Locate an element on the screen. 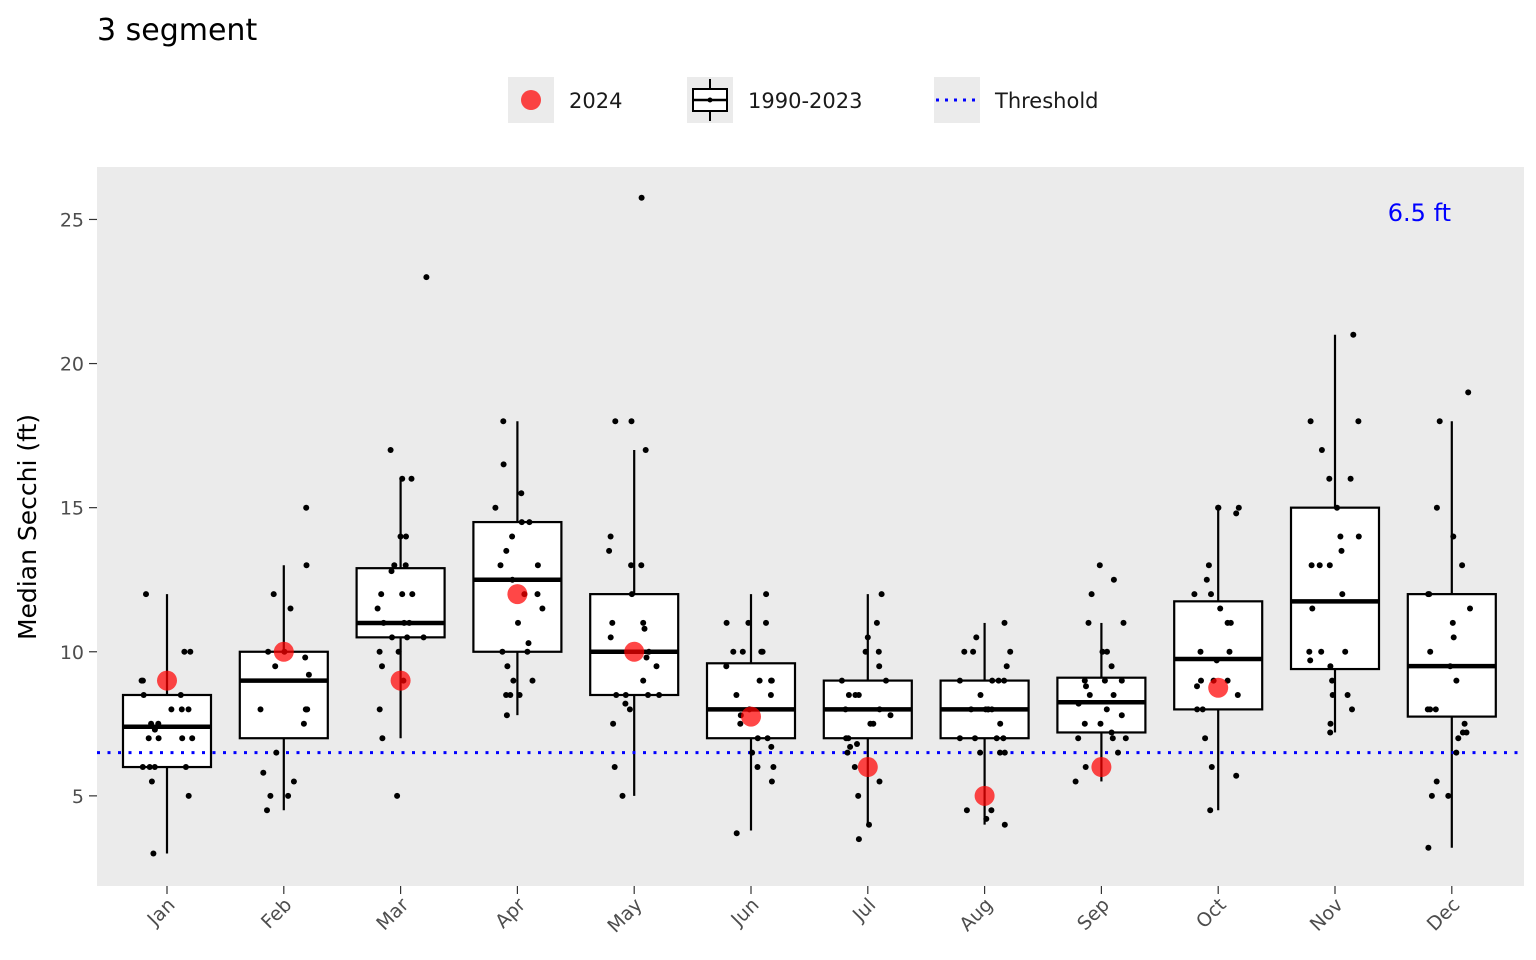 This screenshot has height=960, width=1536. boxplot-nov is located at coordinates (1335, 533).